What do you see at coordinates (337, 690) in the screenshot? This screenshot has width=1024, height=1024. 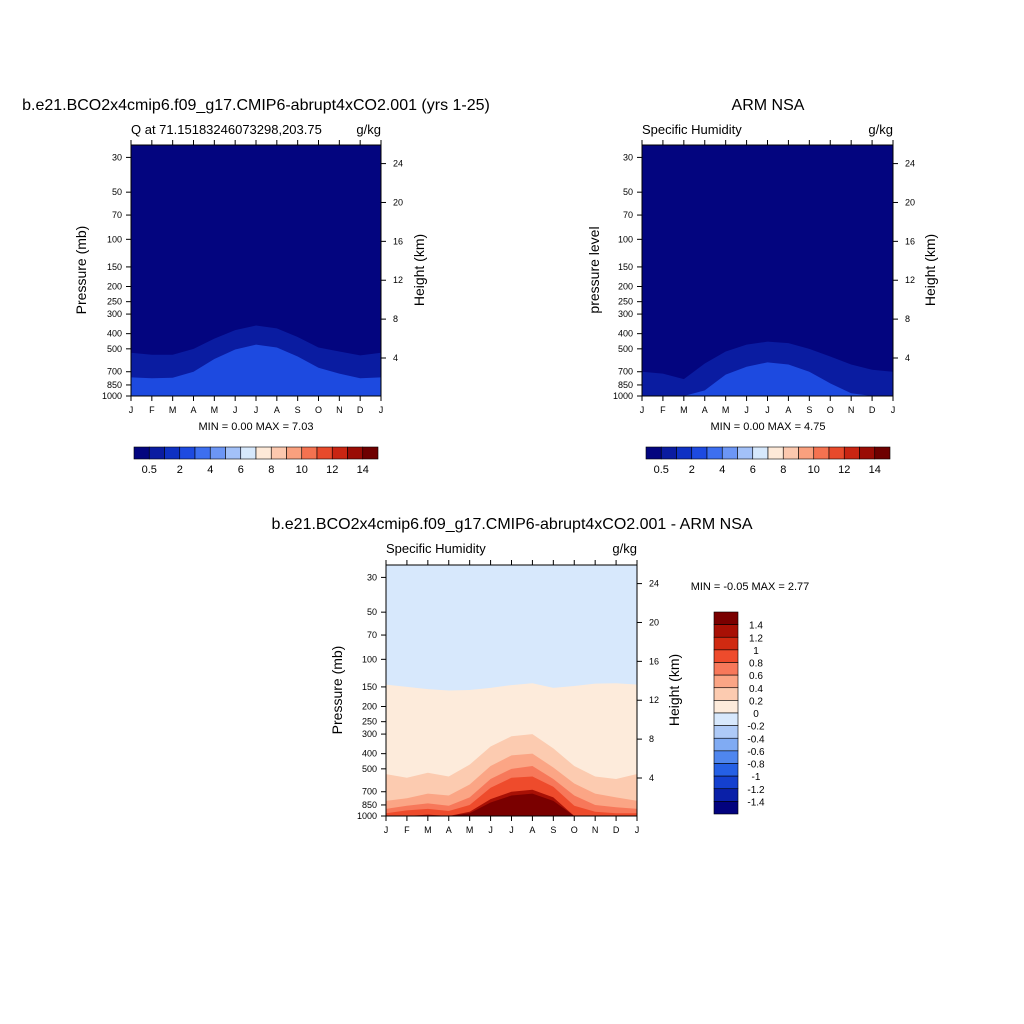 I see `diff-pressure-axis-label: Pressure (mb)` at bounding box center [337, 690].